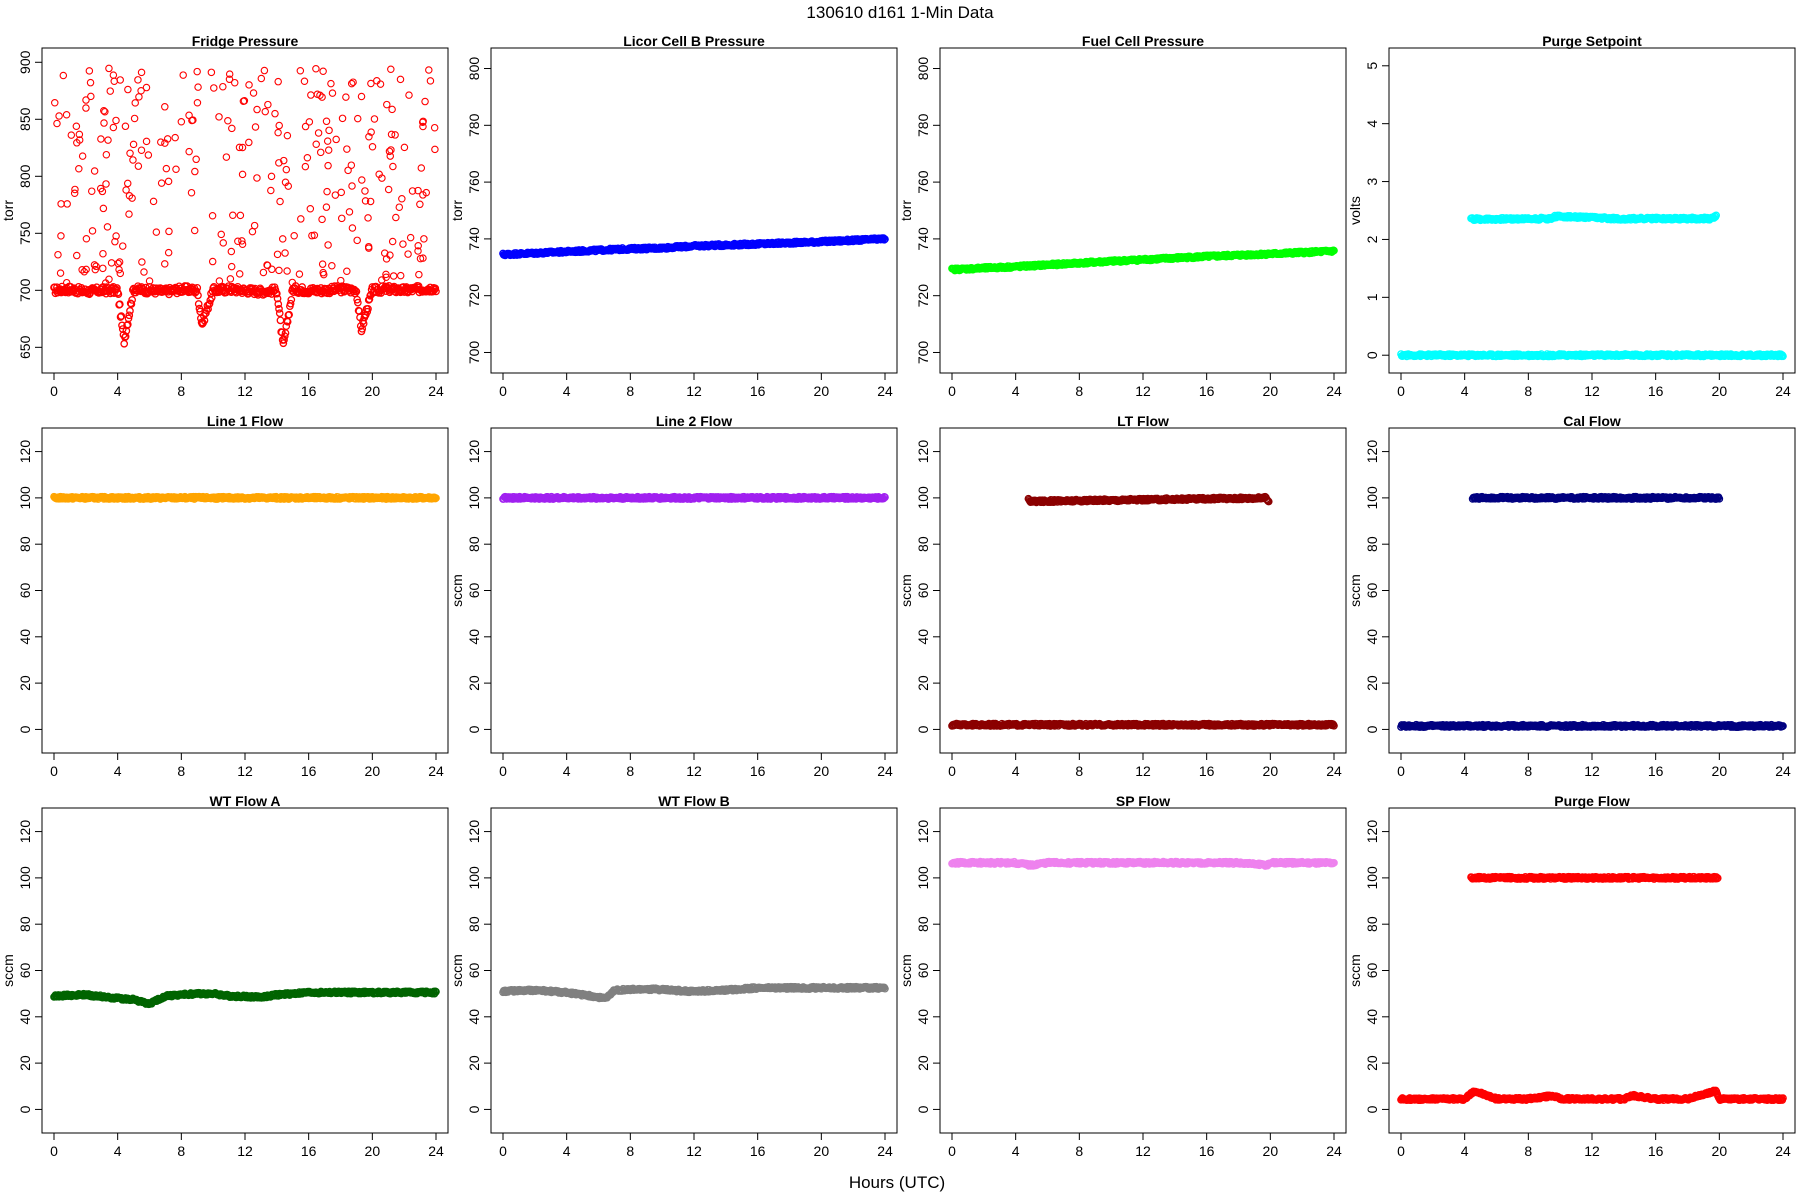  Describe the element at coordinates (25, 544) in the screenshot. I see `y-tick-label: 80` at that location.